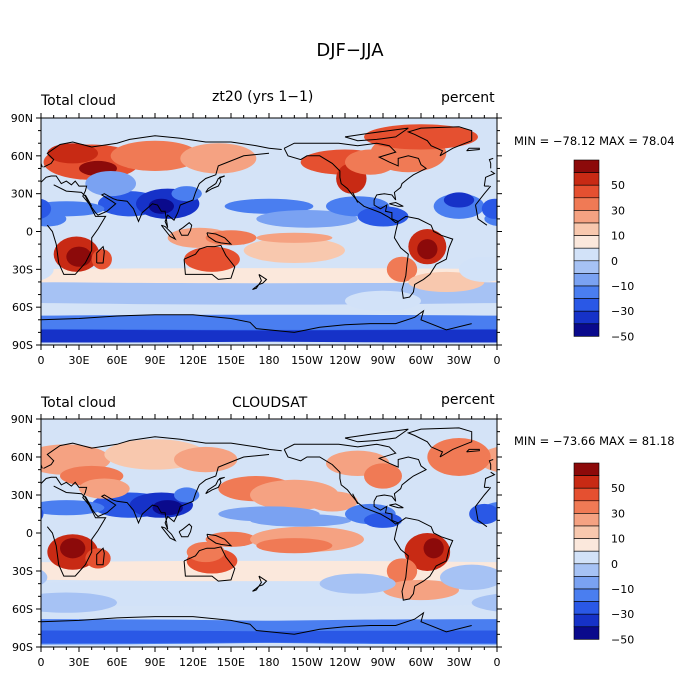  Describe the element at coordinates (614, 261) in the screenshot. I see `colorbar-label: 0` at that location.